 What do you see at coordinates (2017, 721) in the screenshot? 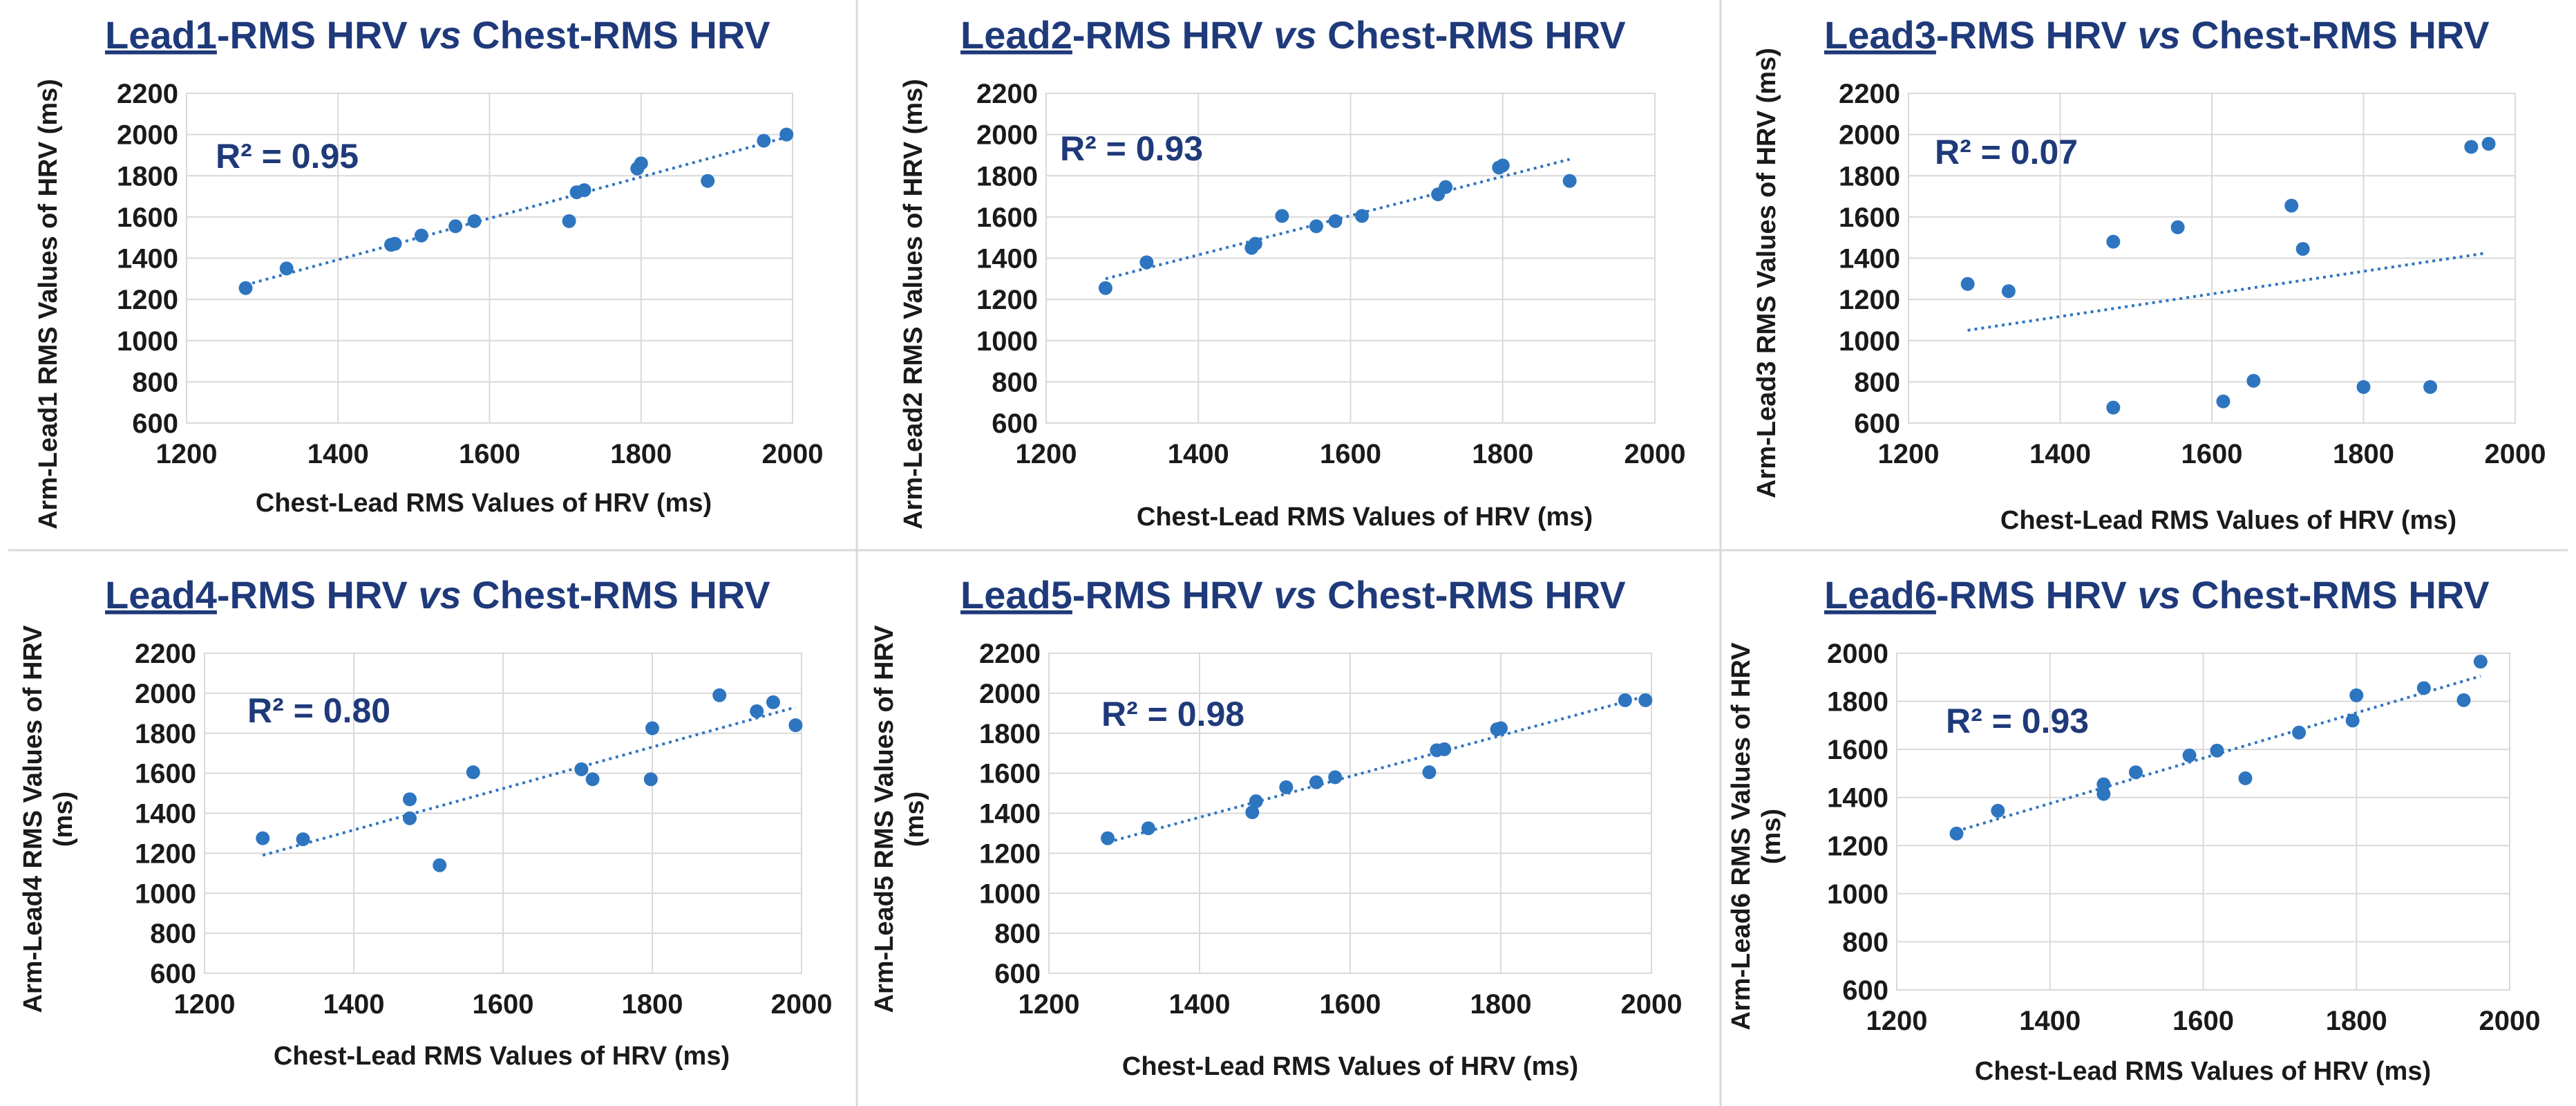
I see `r-squared-label: R² = 0.93` at bounding box center [2017, 721].